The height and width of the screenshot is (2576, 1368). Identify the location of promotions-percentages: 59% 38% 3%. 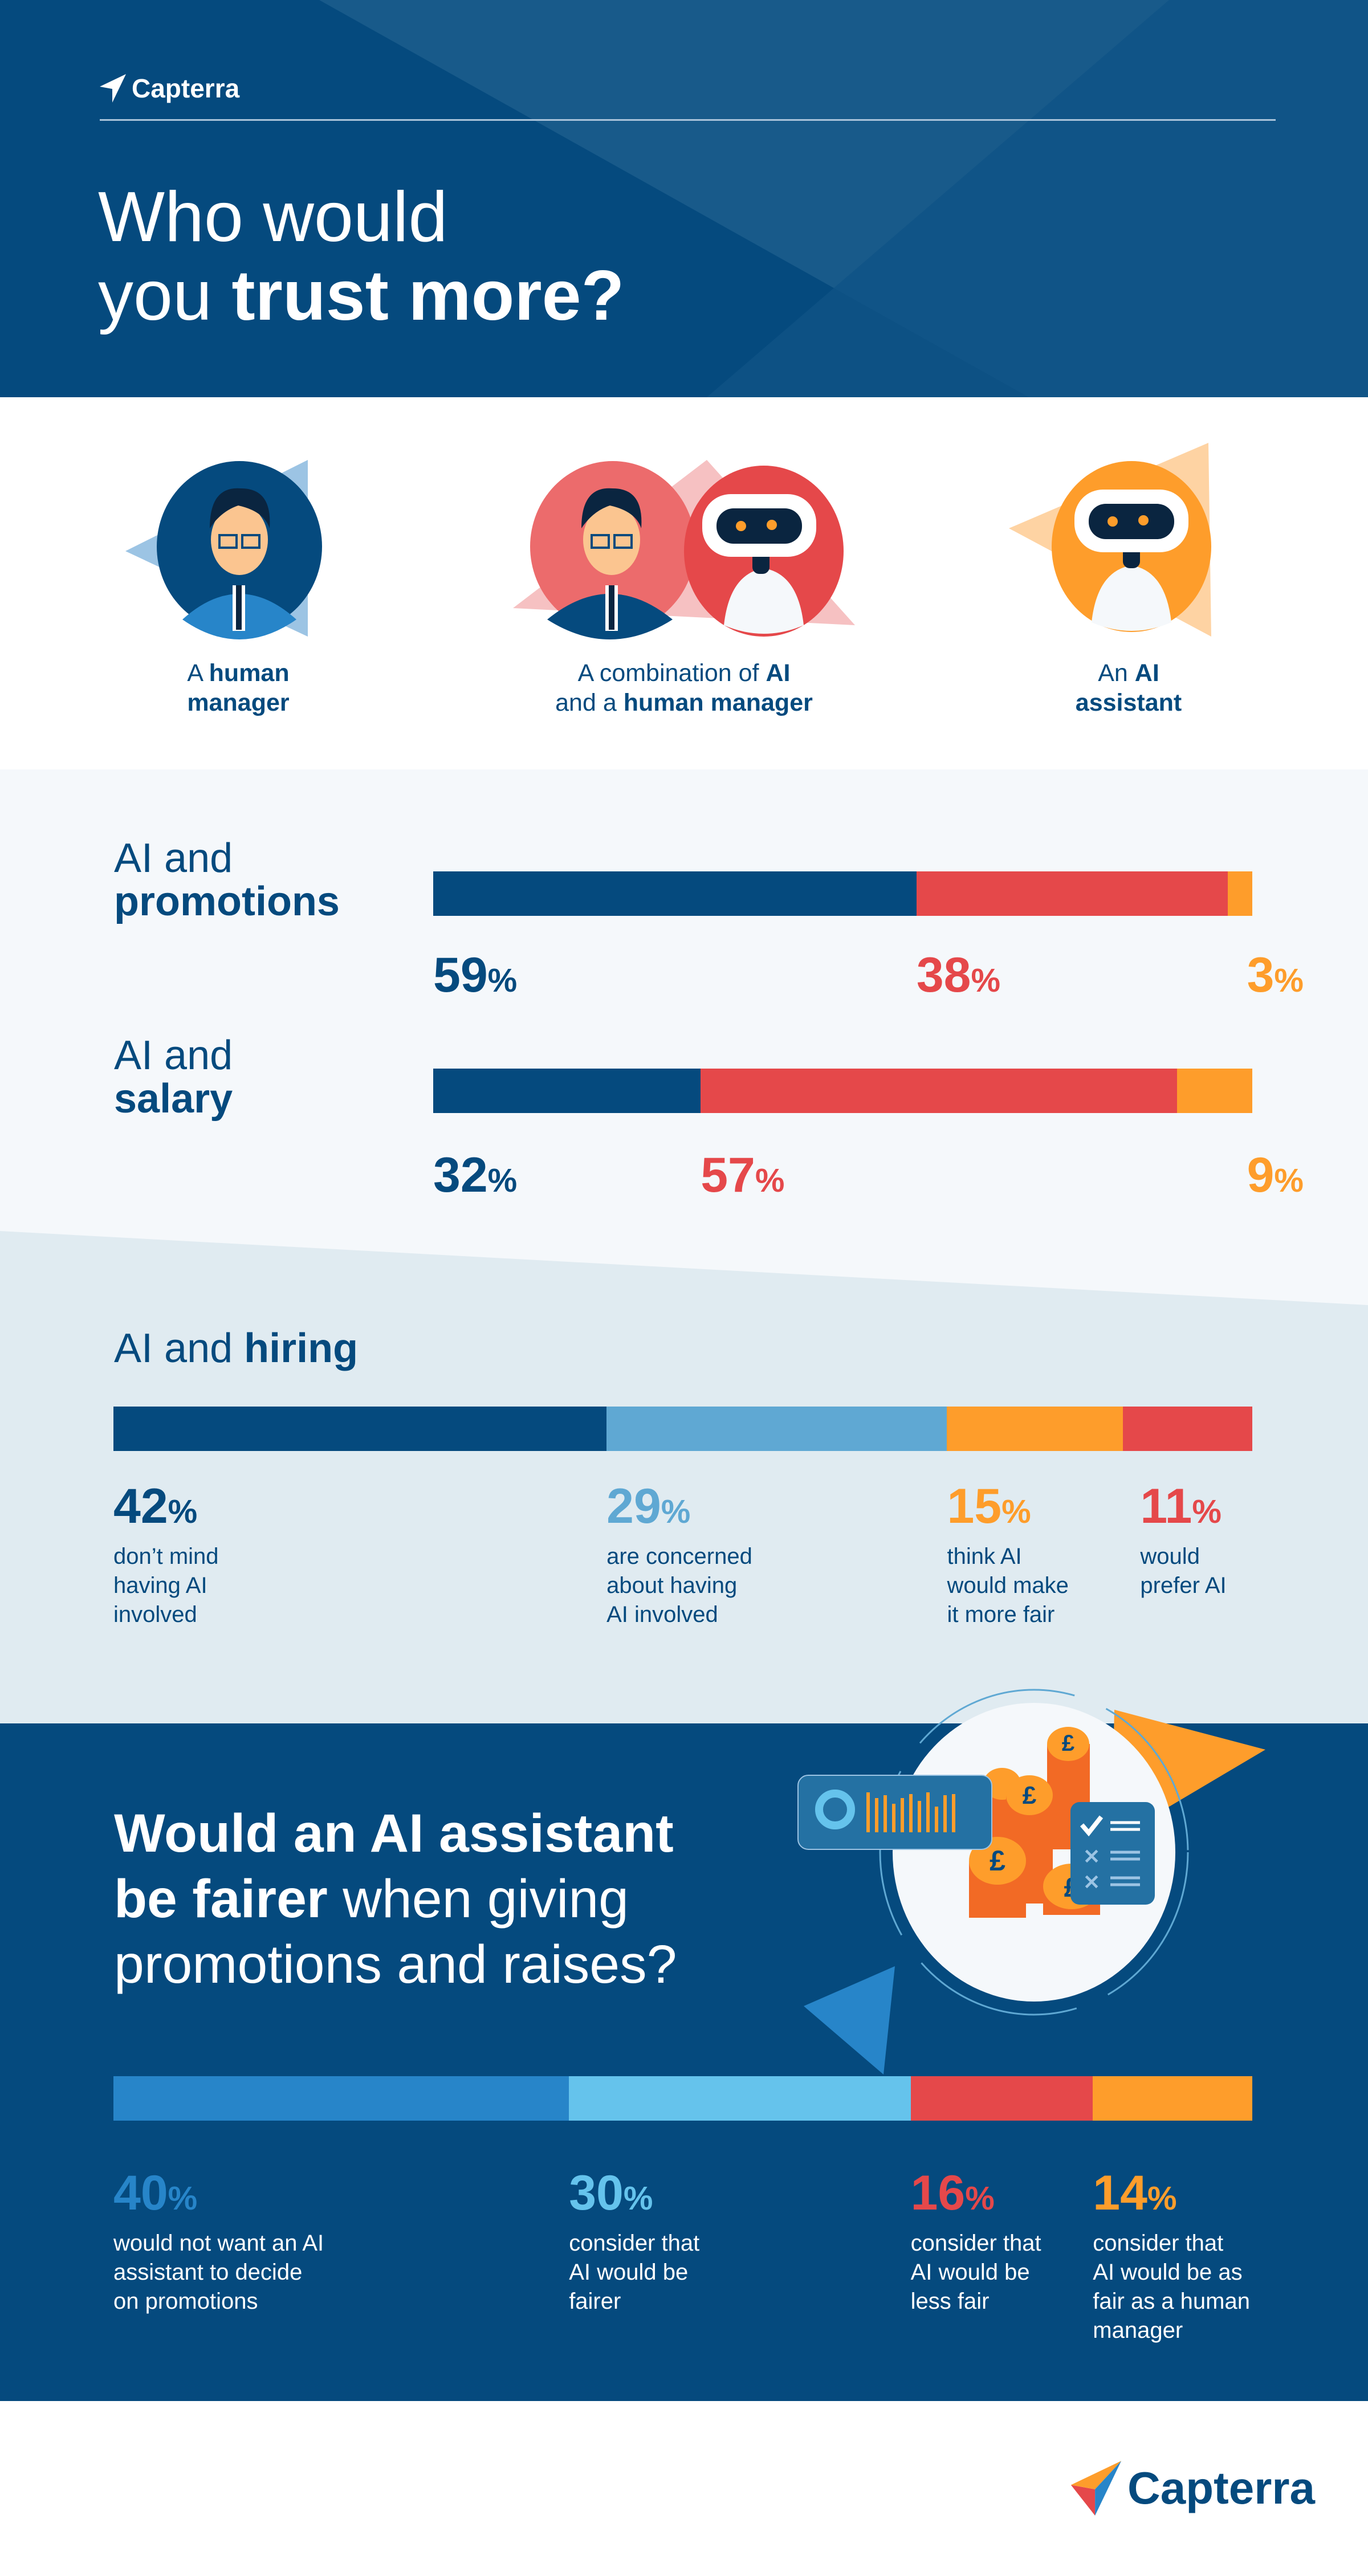
(868, 975).